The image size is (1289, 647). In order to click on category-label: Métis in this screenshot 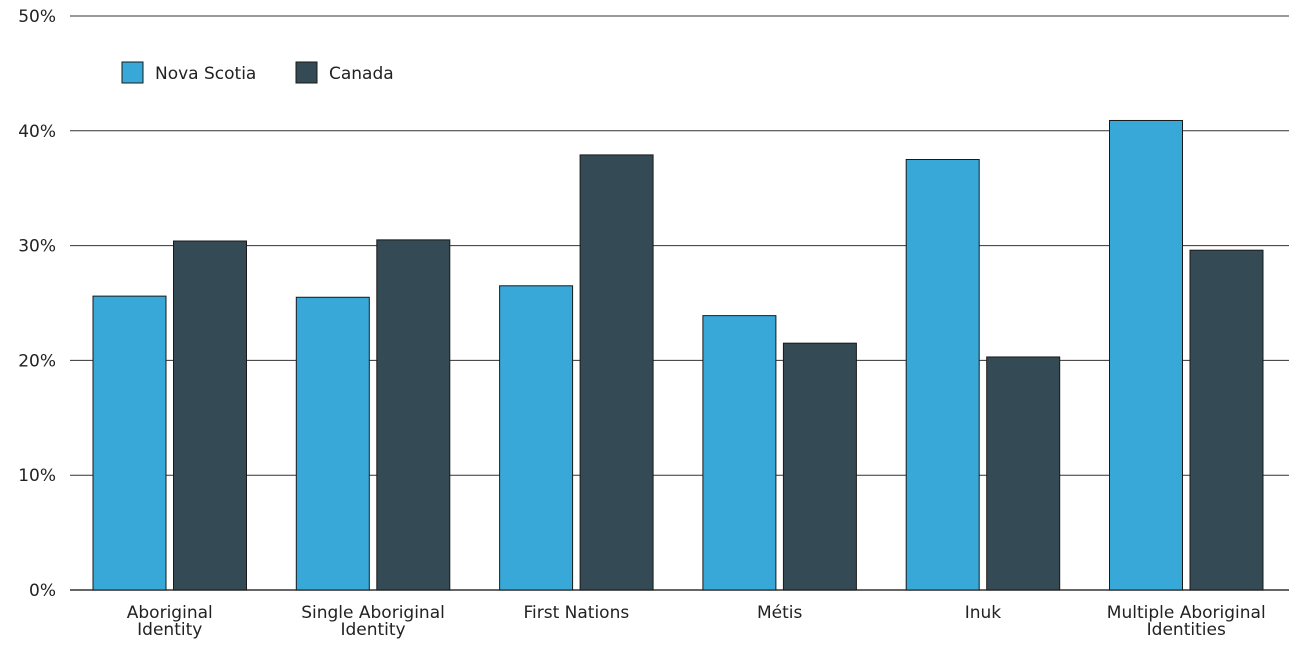, I will do `click(780, 613)`.